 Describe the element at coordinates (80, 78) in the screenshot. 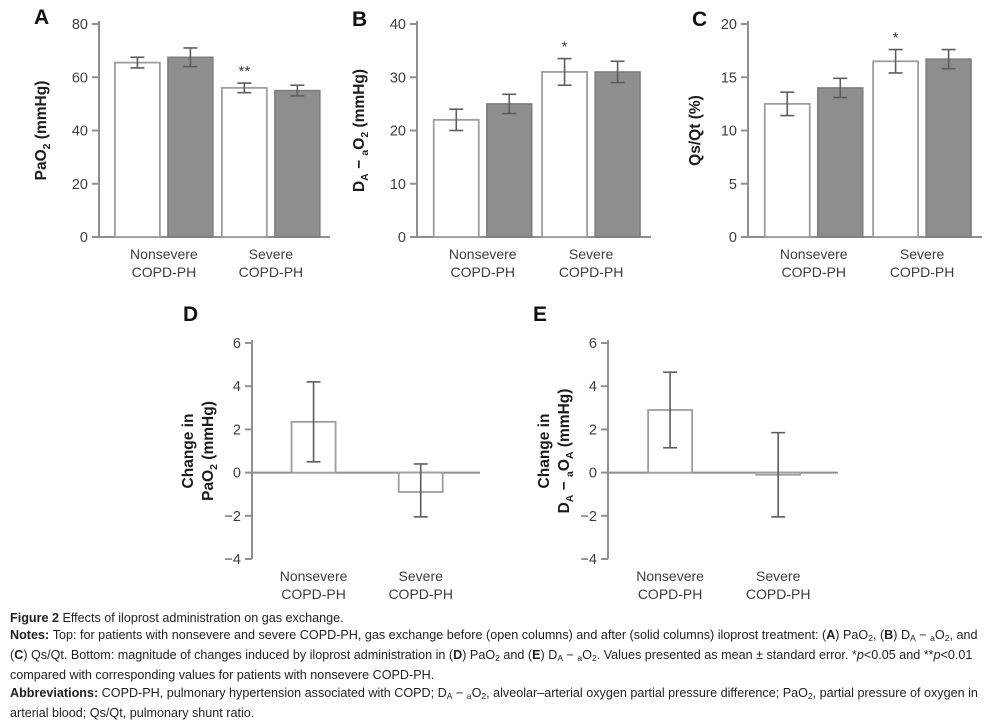

I see `y-tick-label: 60` at that location.